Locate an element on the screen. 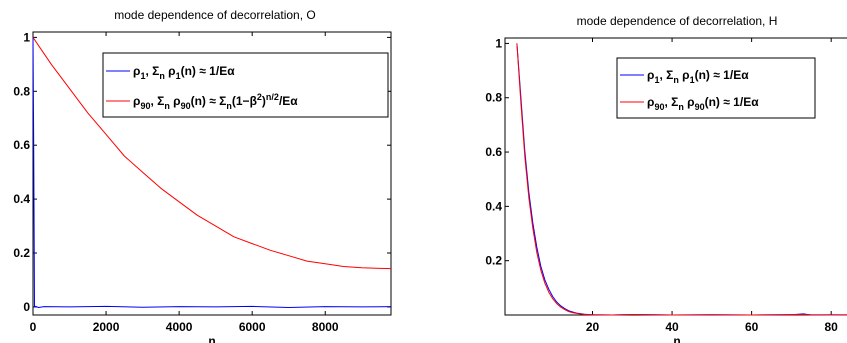 The width and height of the screenshot is (847, 343). x-tick-label: 8000 is located at coordinates (325, 327).